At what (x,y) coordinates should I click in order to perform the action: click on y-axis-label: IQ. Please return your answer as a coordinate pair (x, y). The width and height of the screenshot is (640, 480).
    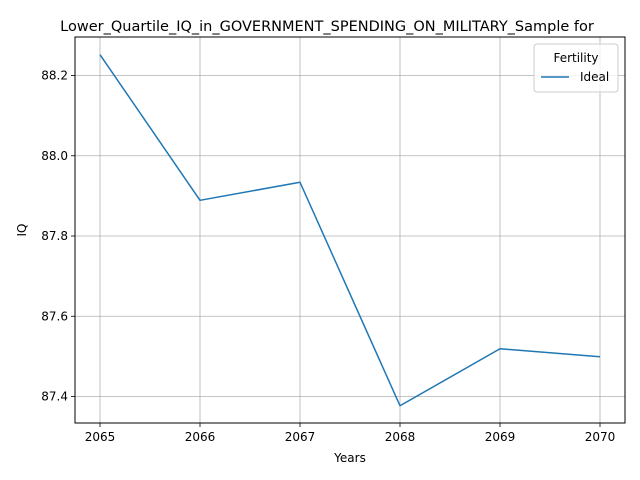
    Looking at the image, I should click on (22, 230).